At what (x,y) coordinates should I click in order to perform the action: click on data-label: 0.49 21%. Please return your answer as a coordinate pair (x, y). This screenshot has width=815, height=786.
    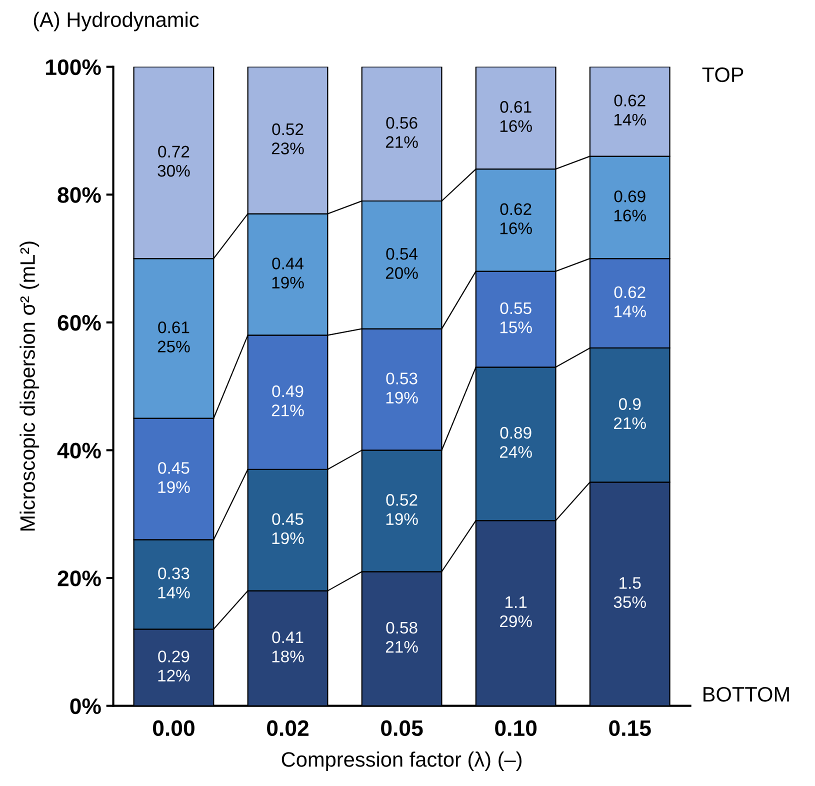
    Looking at the image, I should click on (288, 400).